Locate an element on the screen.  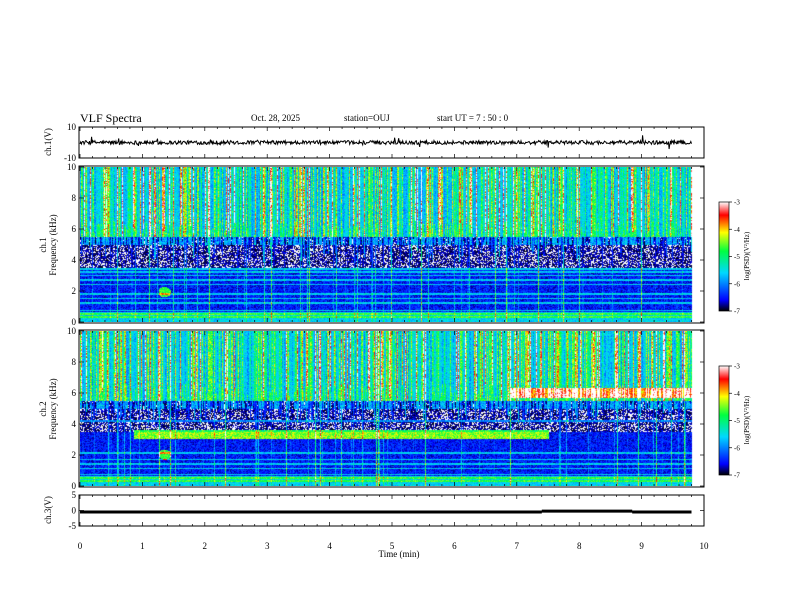
ch1-colorbar: -3 -4 -5 -6 -7 log(PSD)(V²/Hz) is located at coordinates (734, 257).